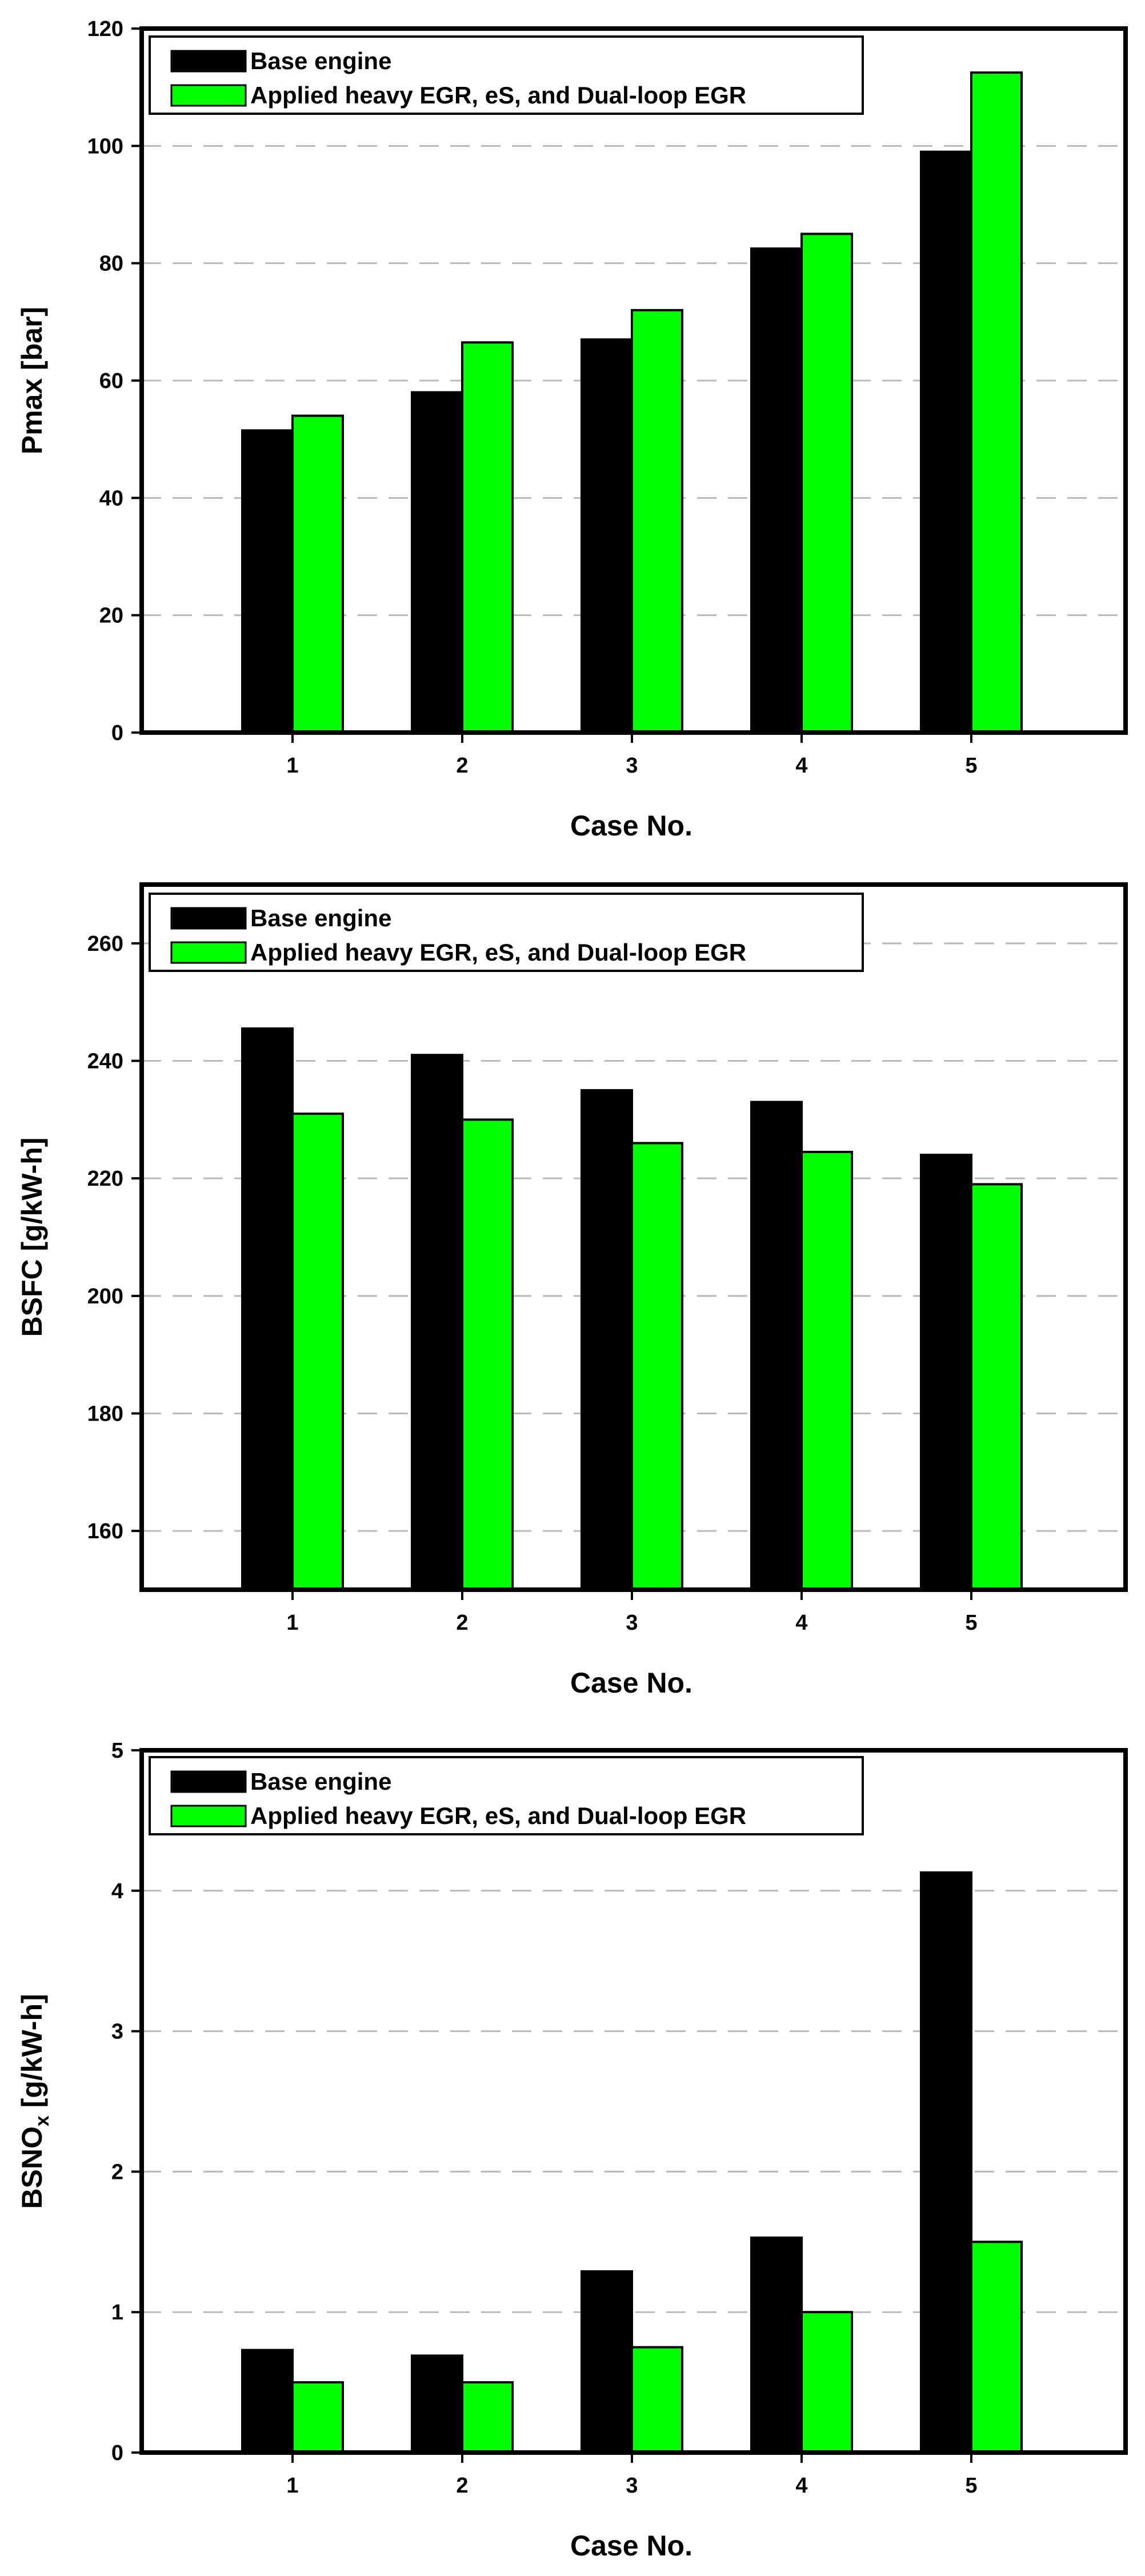  Describe the element at coordinates (117, 2313) in the screenshot. I see `y-tick-label: 1` at that location.